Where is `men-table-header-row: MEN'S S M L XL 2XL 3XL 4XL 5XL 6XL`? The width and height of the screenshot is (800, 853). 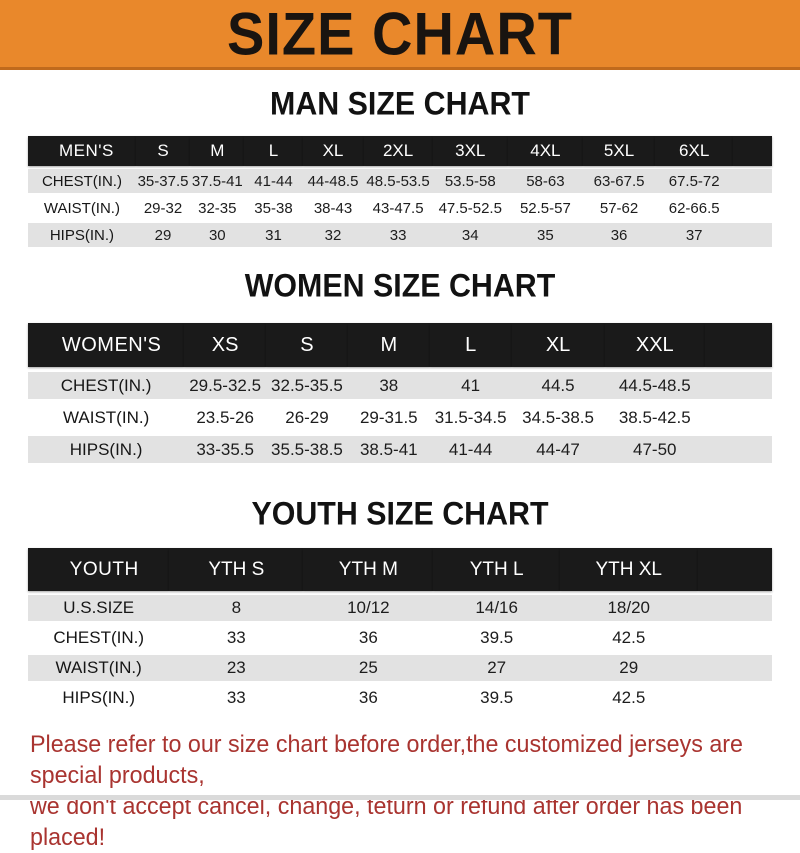
men-table-header-row: MEN'S S M L XL 2XL 3XL 4XL 5XL 6XL is located at coordinates (400, 151).